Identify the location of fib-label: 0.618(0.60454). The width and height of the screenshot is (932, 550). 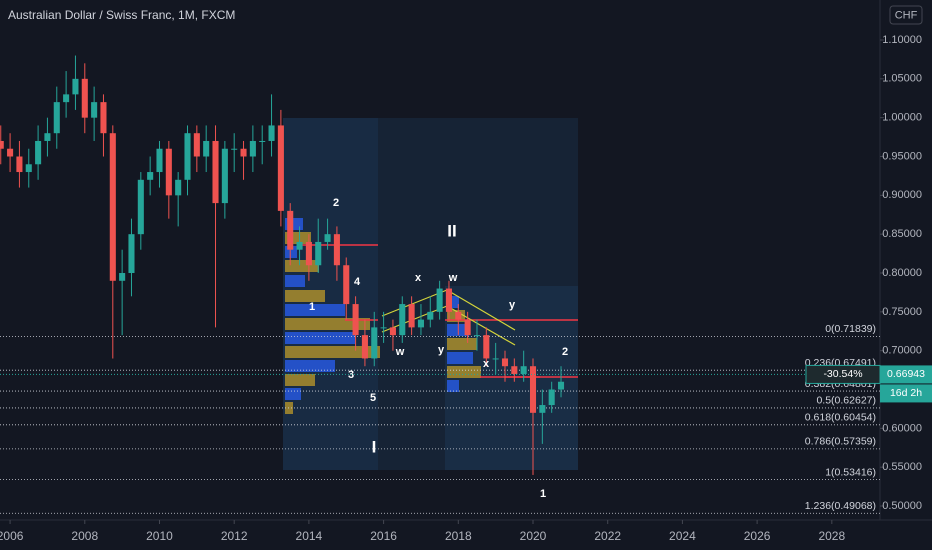
(840, 418).